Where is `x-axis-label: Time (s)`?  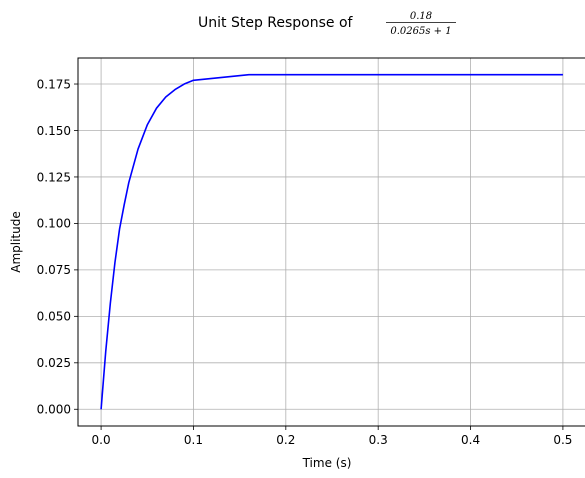
x-axis-label: Time (s) is located at coordinates (327, 463).